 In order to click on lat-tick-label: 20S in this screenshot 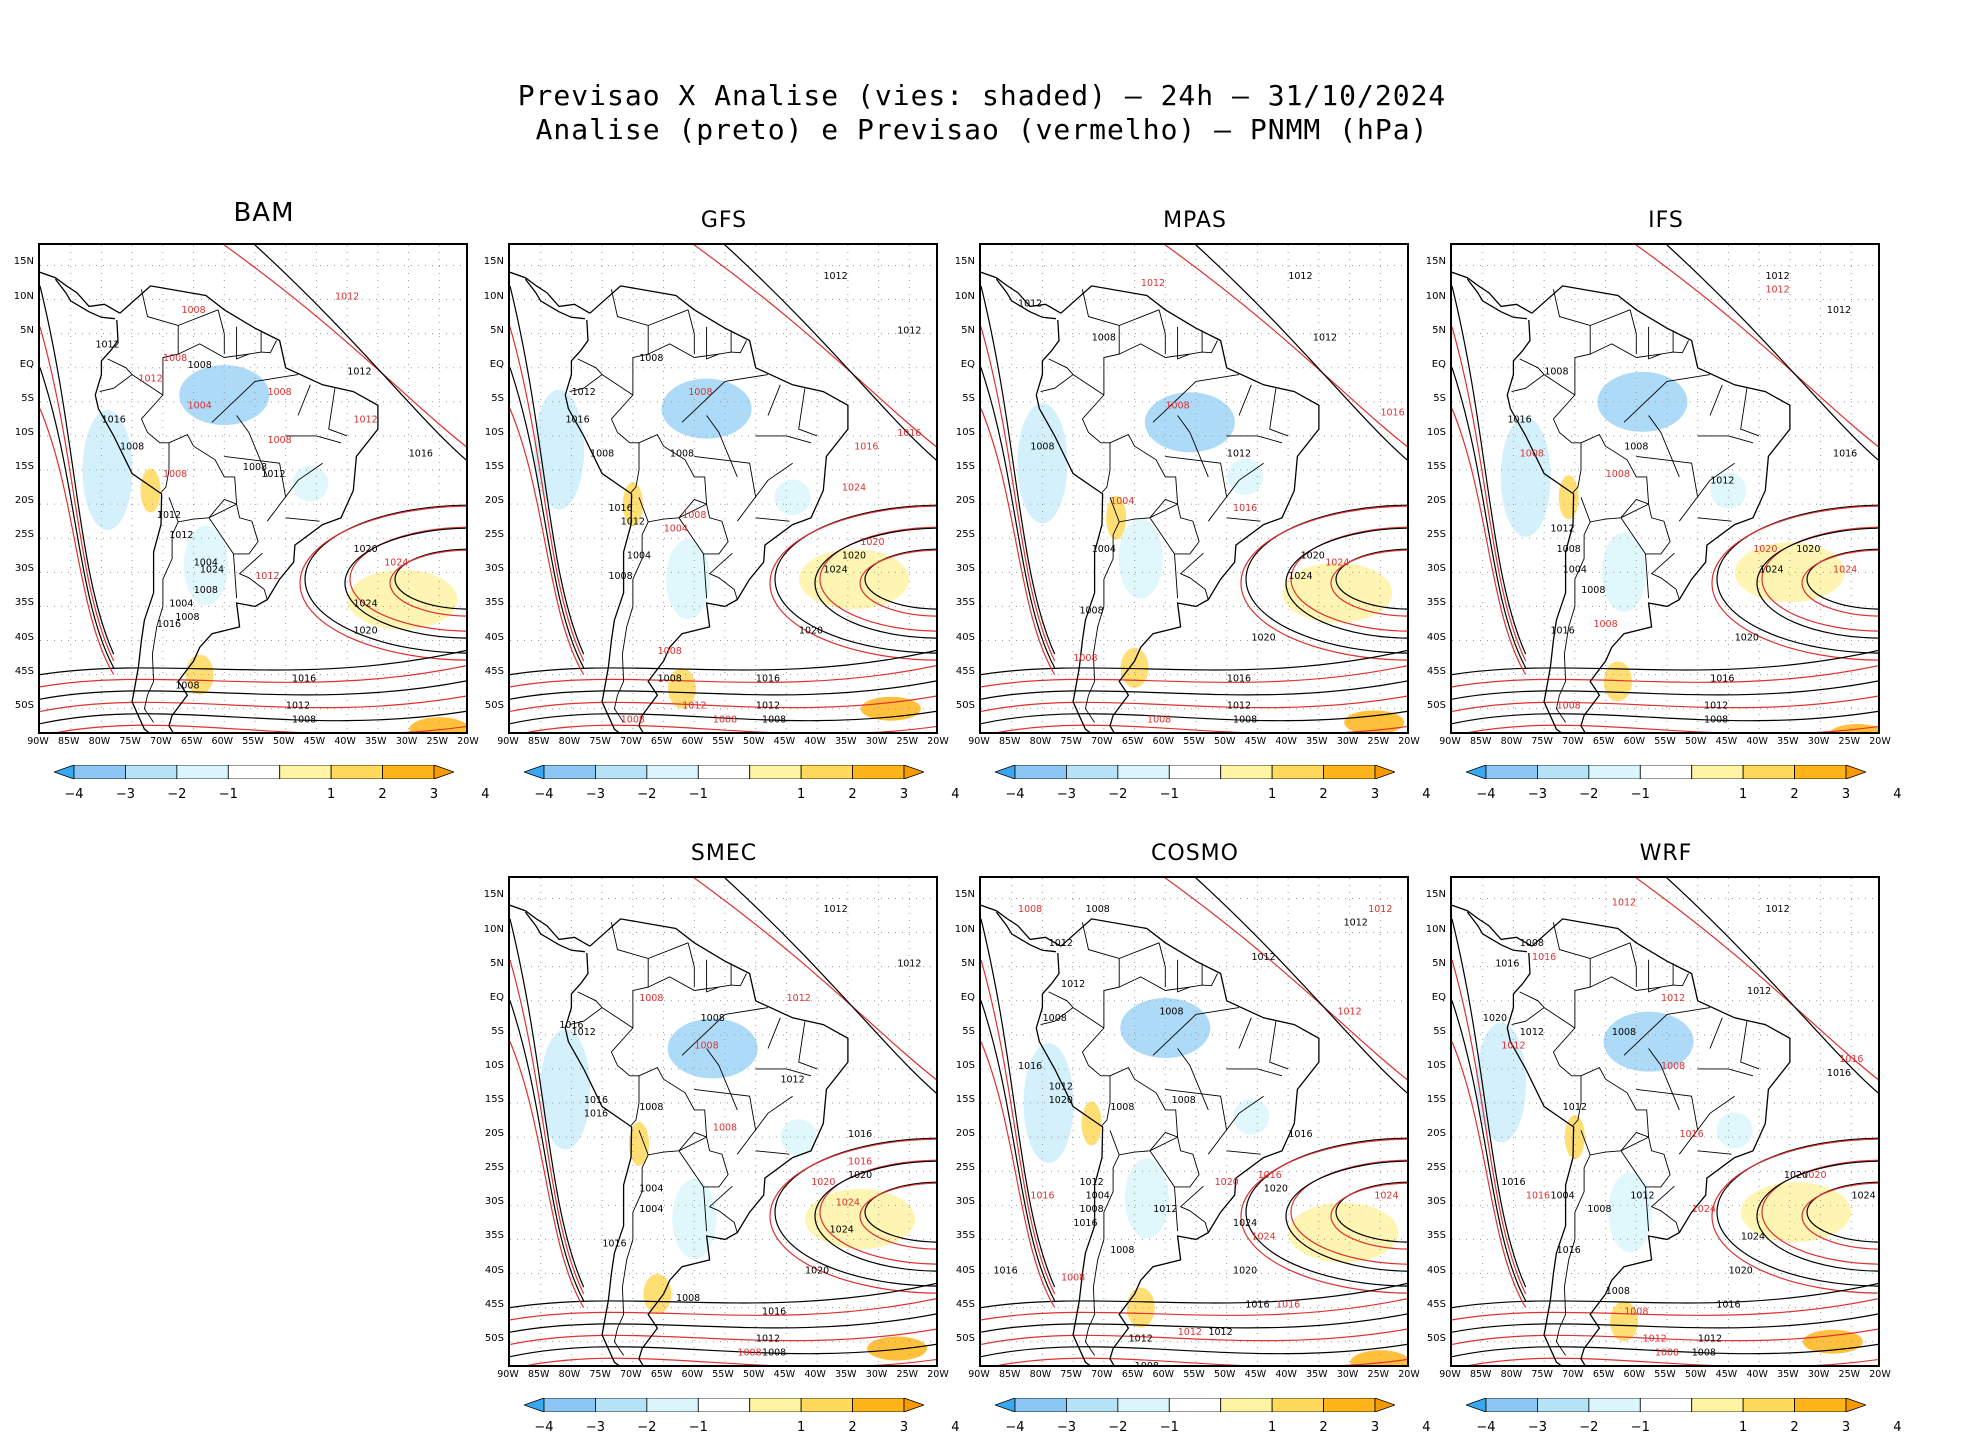, I will do `click(494, 1134)`.